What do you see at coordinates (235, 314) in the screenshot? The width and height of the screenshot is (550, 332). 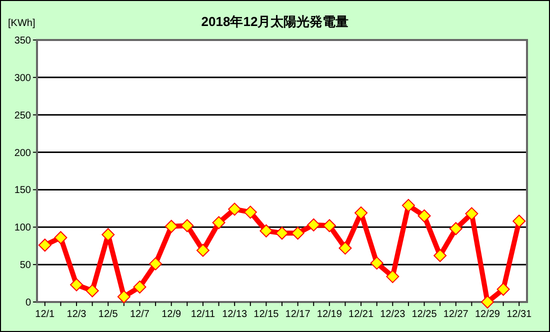 I see `x-tick-label: 12/13` at bounding box center [235, 314].